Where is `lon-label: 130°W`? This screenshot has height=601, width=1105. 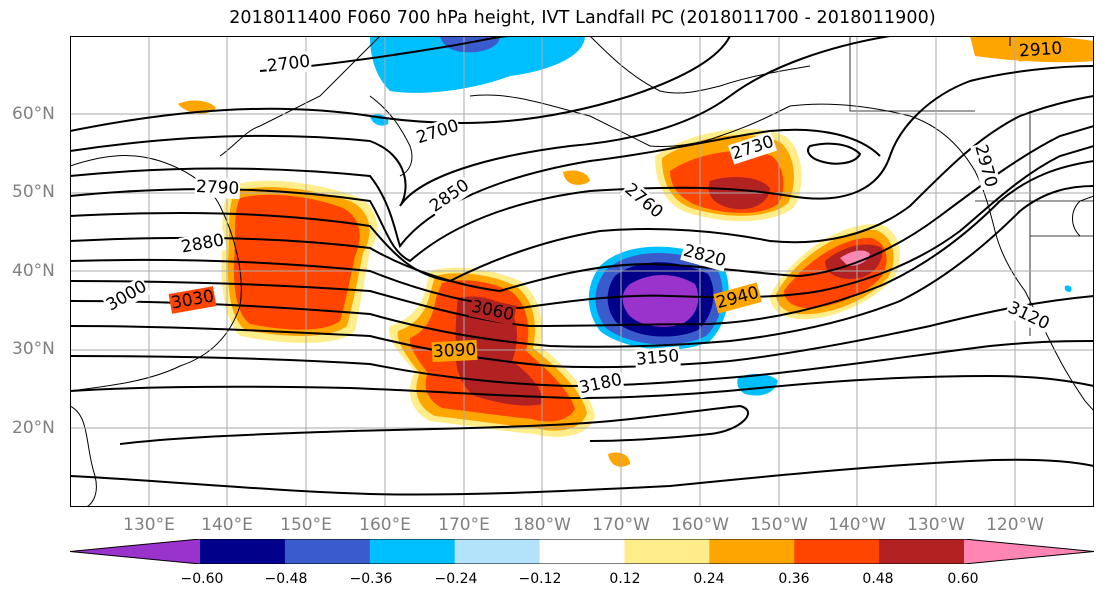 lon-label: 130°W is located at coordinates (936, 525).